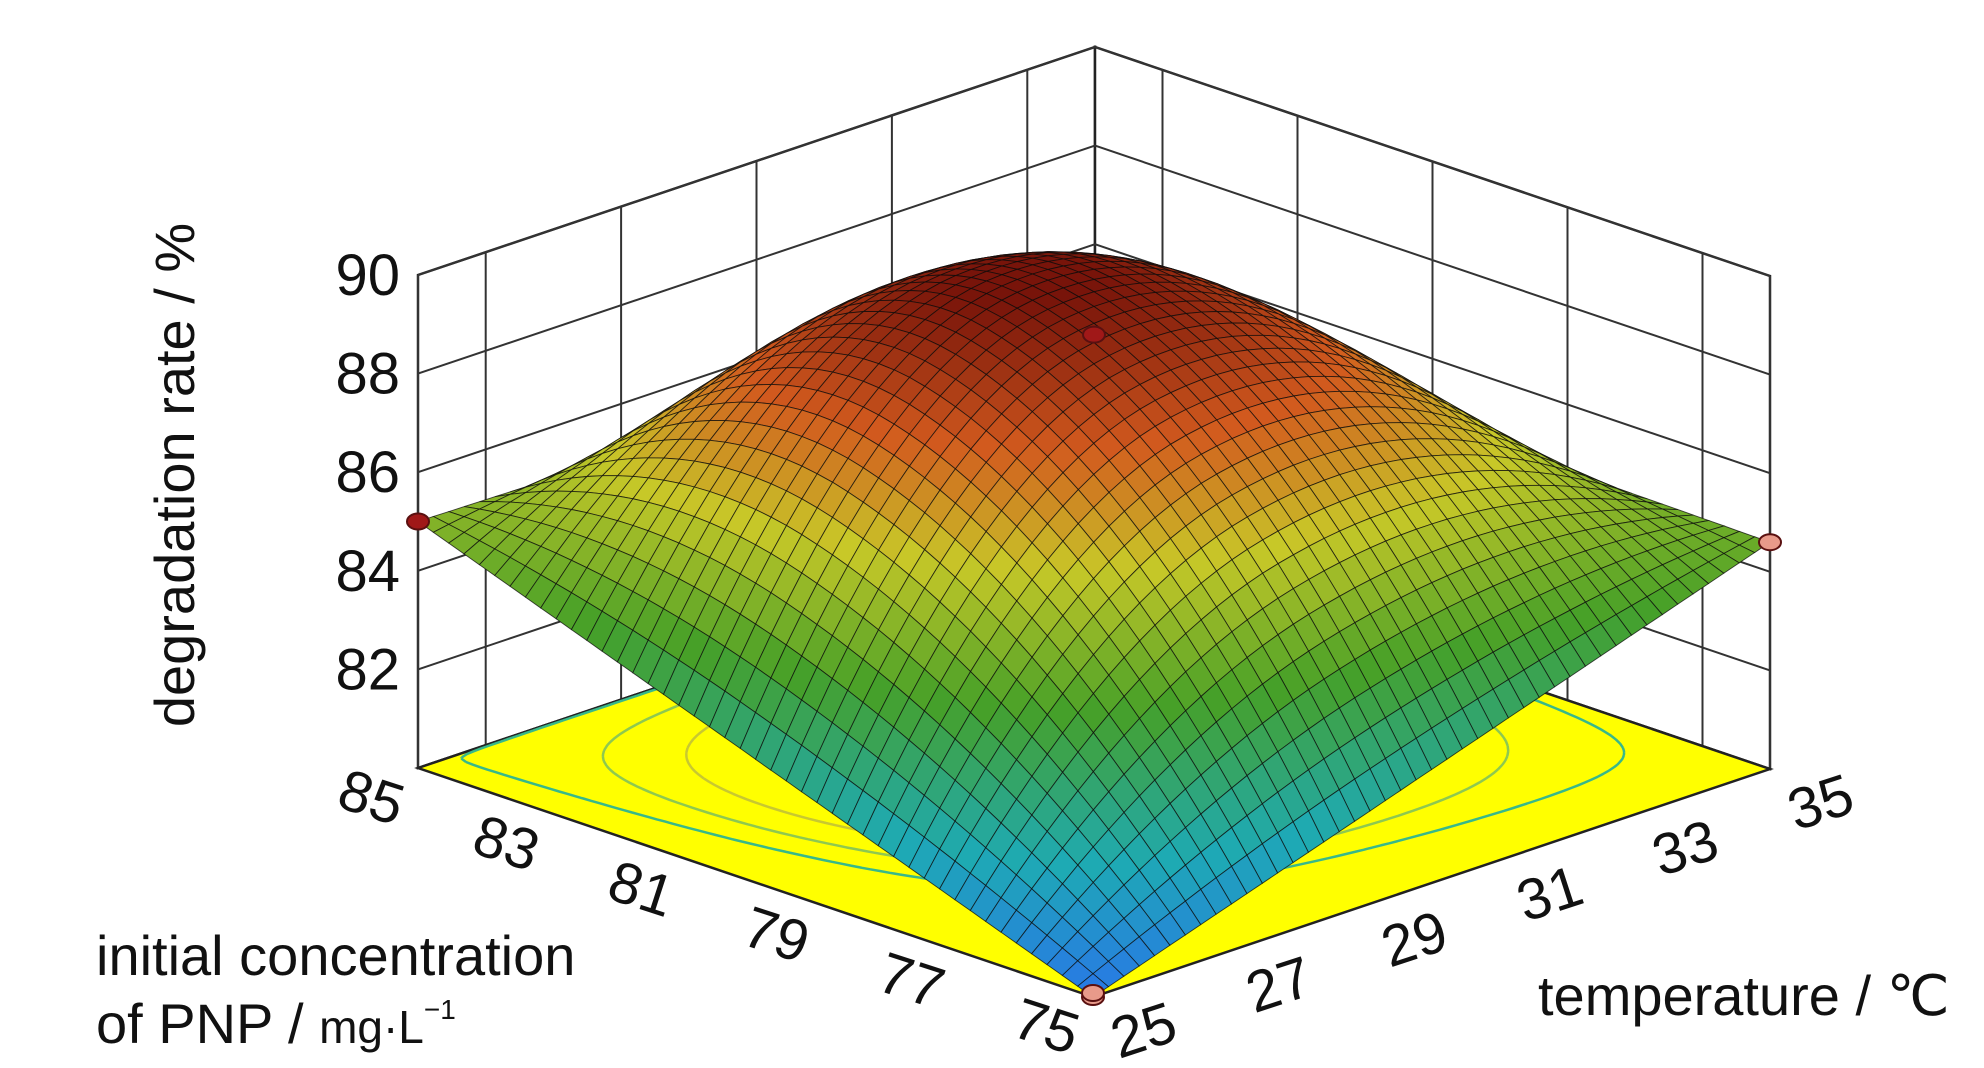 The height and width of the screenshot is (1068, 1984). I want to click on x-tick-label: 83, so click(506, 843).